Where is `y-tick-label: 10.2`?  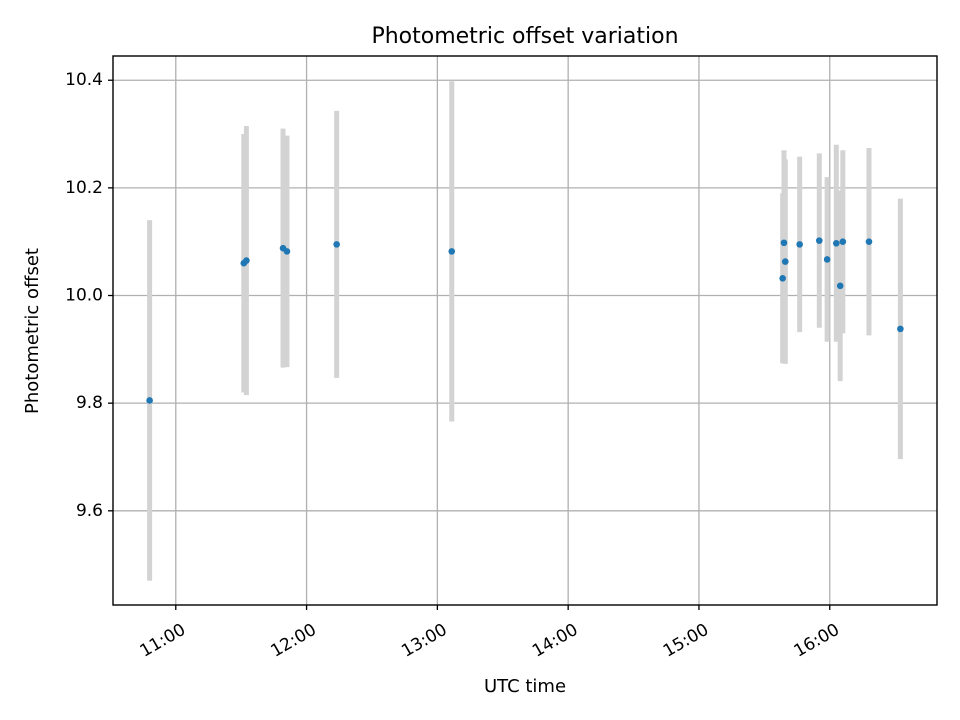 y-tick-label: 10.2 is located at coordinates (84, 188).